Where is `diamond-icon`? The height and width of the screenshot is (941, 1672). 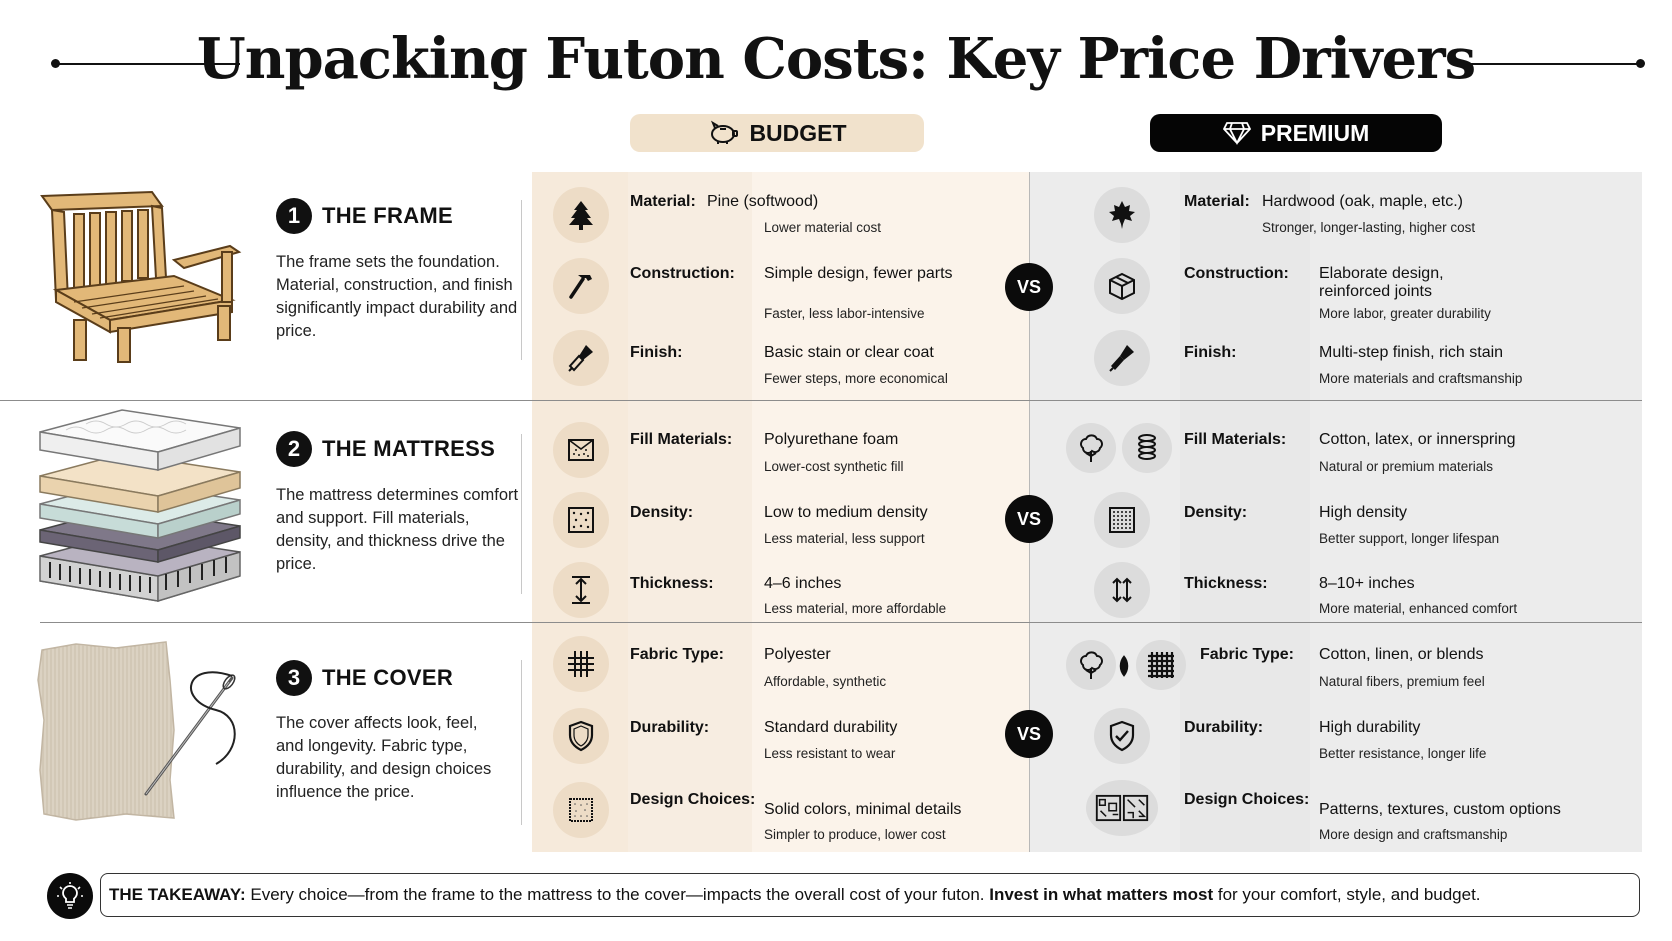
diamond-icon is located at coordinates (1236, 133).